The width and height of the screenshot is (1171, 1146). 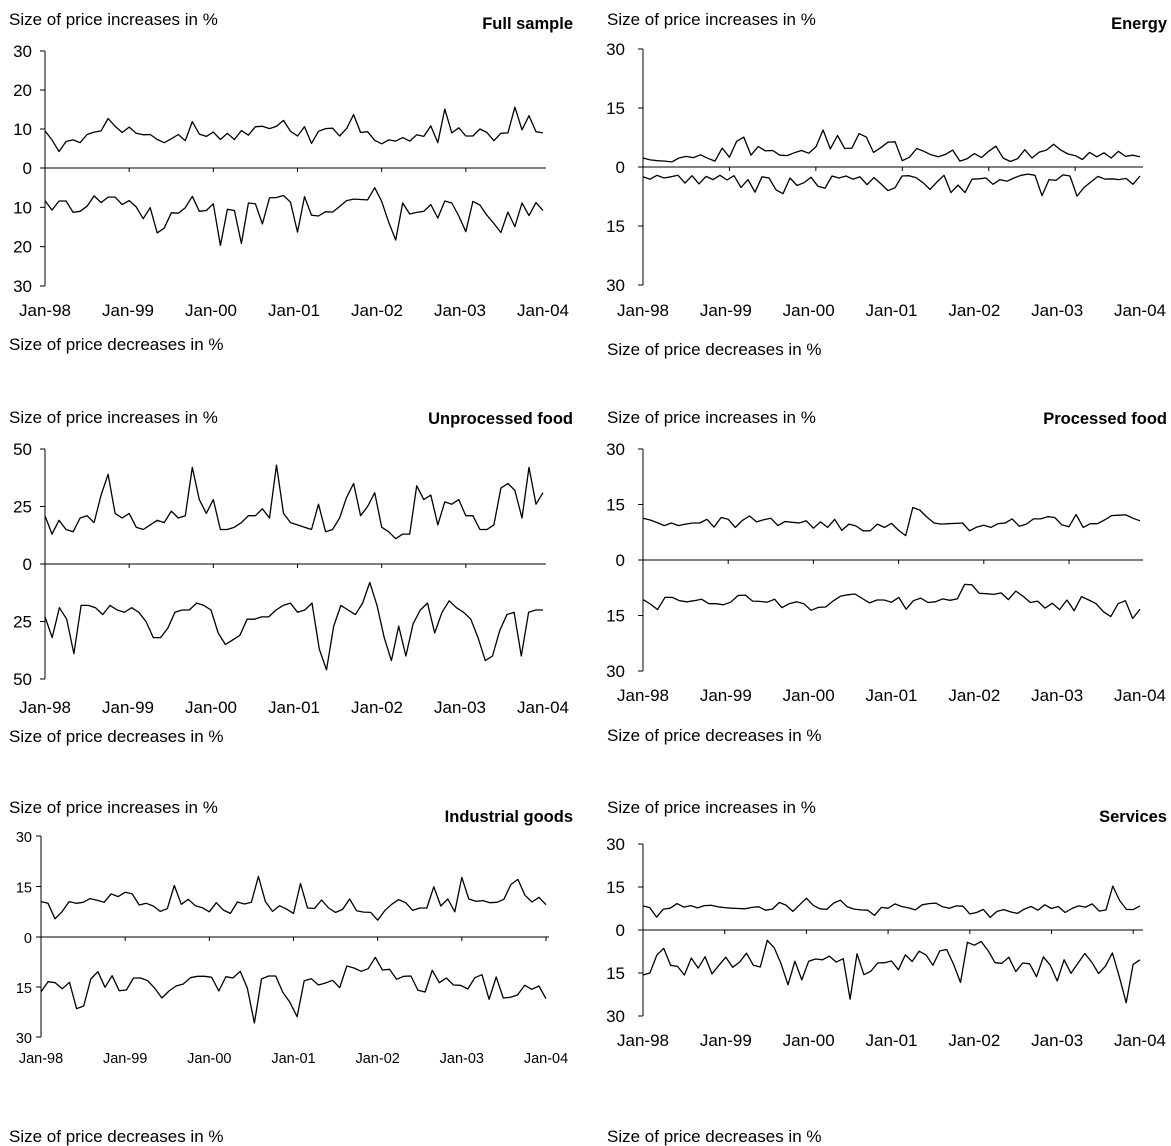 I want to click on chart-title: Unprocessed food, so click(x=500, y=419).